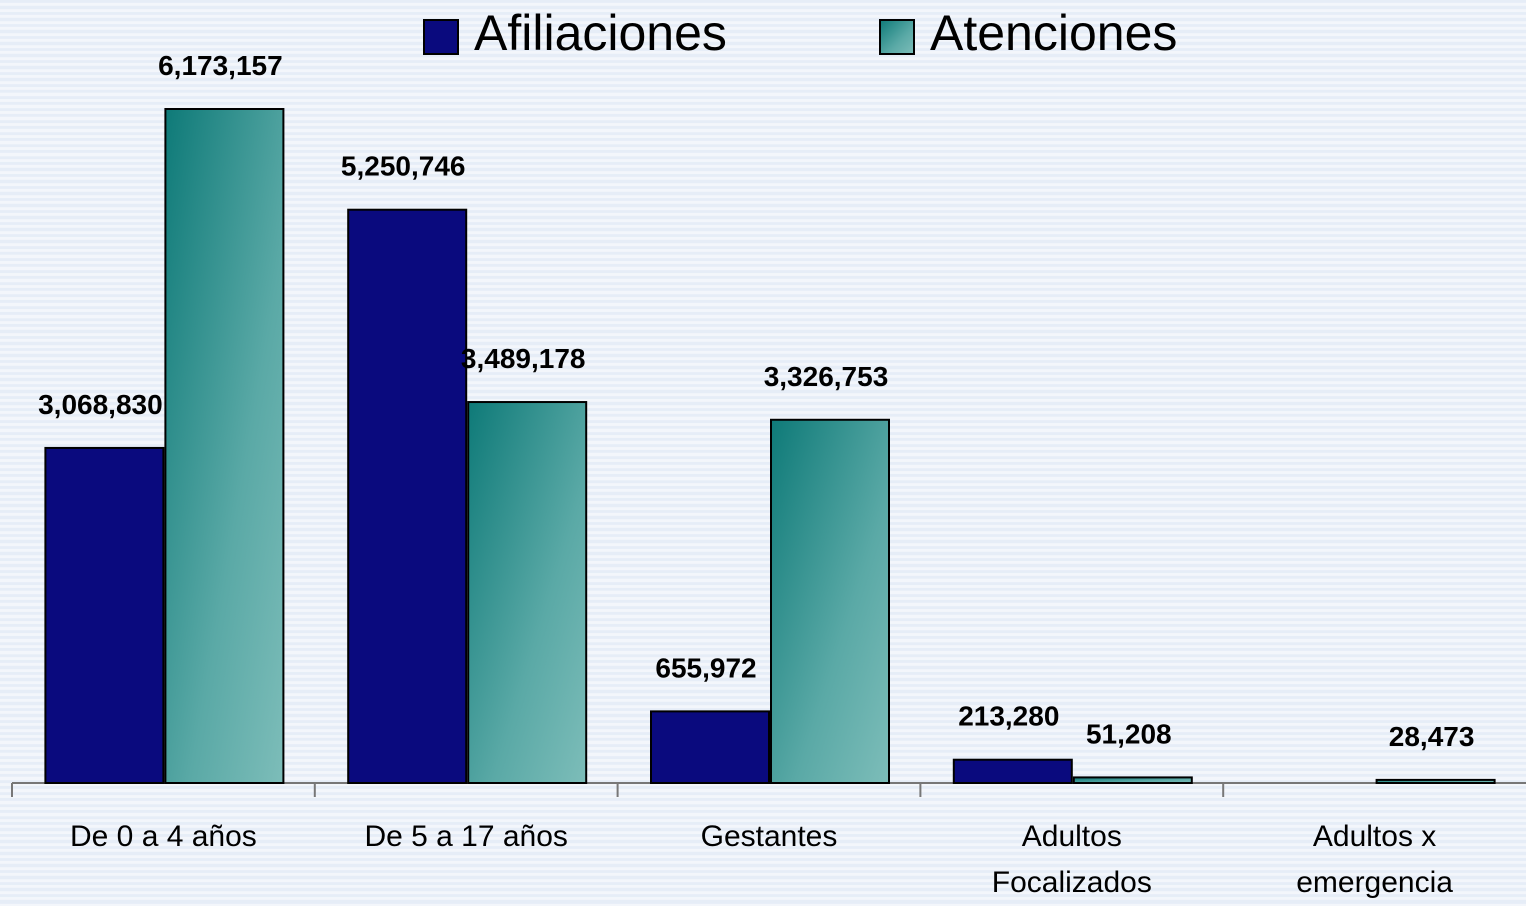 The image size is (1526, 906). I want to click on value-label: 3,068,830, so click(100, 404).